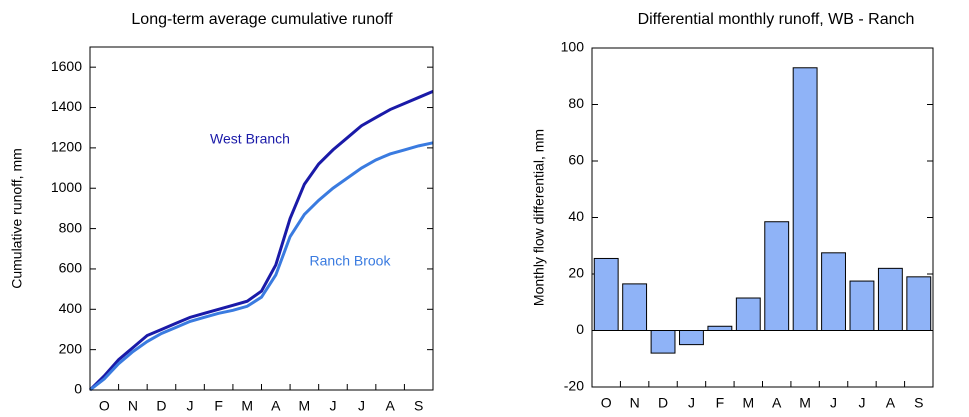 The image size is (969, 417). I want to click on y-tick-label: 40, so click(576, 216).